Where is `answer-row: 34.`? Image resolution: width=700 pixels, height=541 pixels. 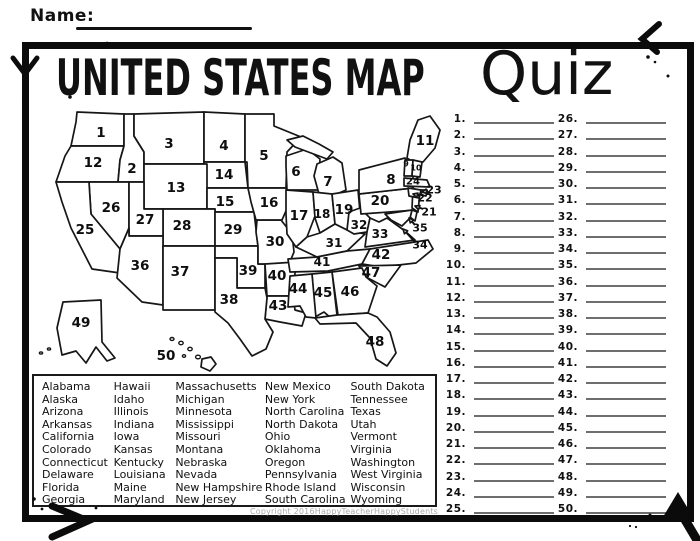
answer-row: 34. is located at coordinates (612, 248).